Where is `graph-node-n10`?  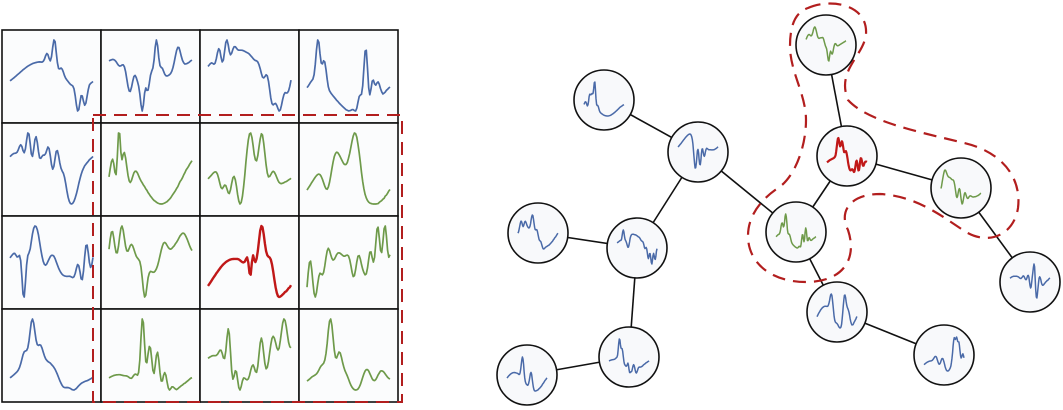 graph-node-n10 is located at coordinates (629, 357).